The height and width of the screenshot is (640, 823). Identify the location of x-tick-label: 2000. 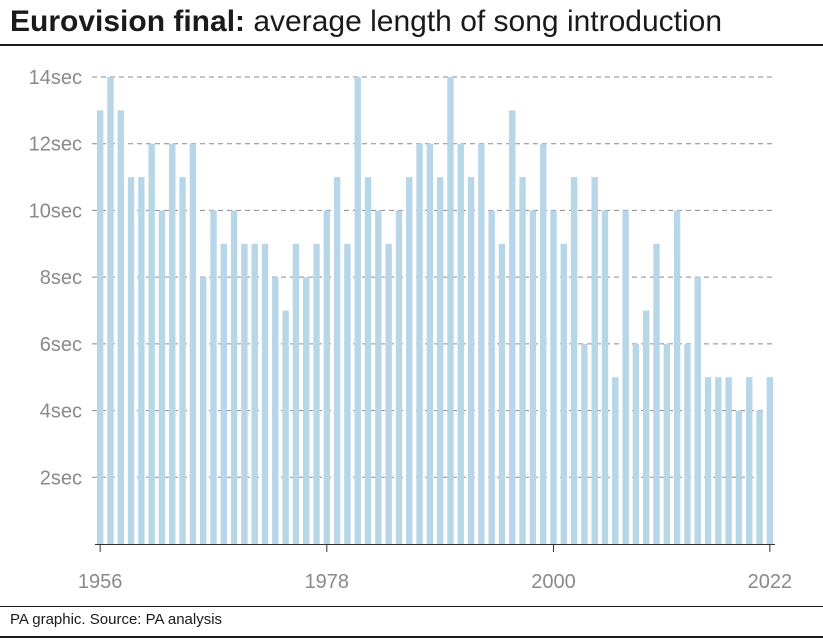
(553, 582).